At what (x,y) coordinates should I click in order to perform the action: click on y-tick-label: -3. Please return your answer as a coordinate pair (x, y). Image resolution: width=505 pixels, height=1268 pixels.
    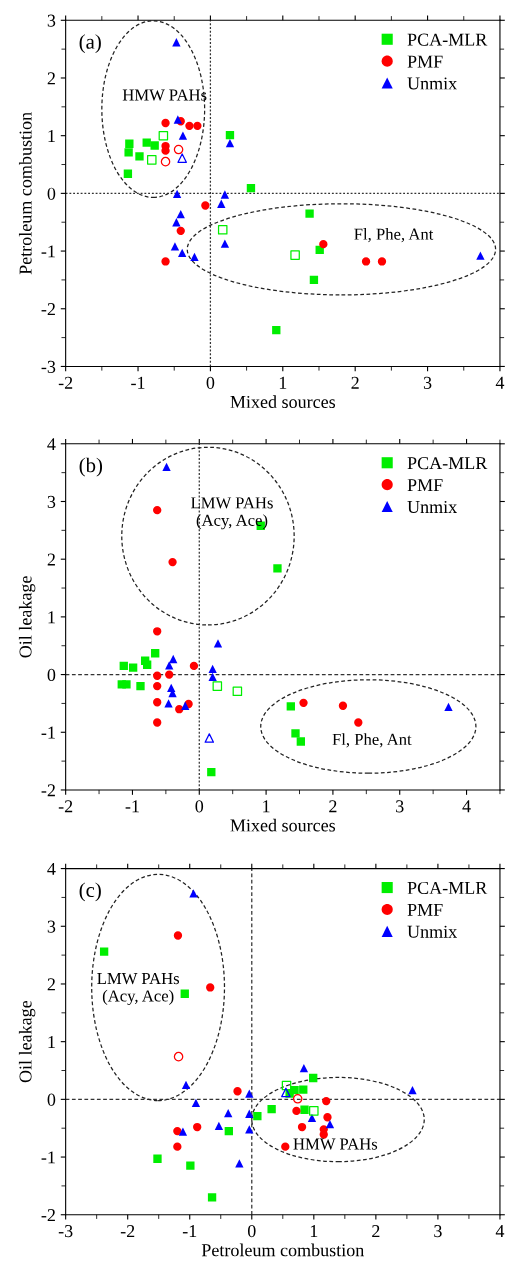
    Looking at the image, I should click on (48, 366).